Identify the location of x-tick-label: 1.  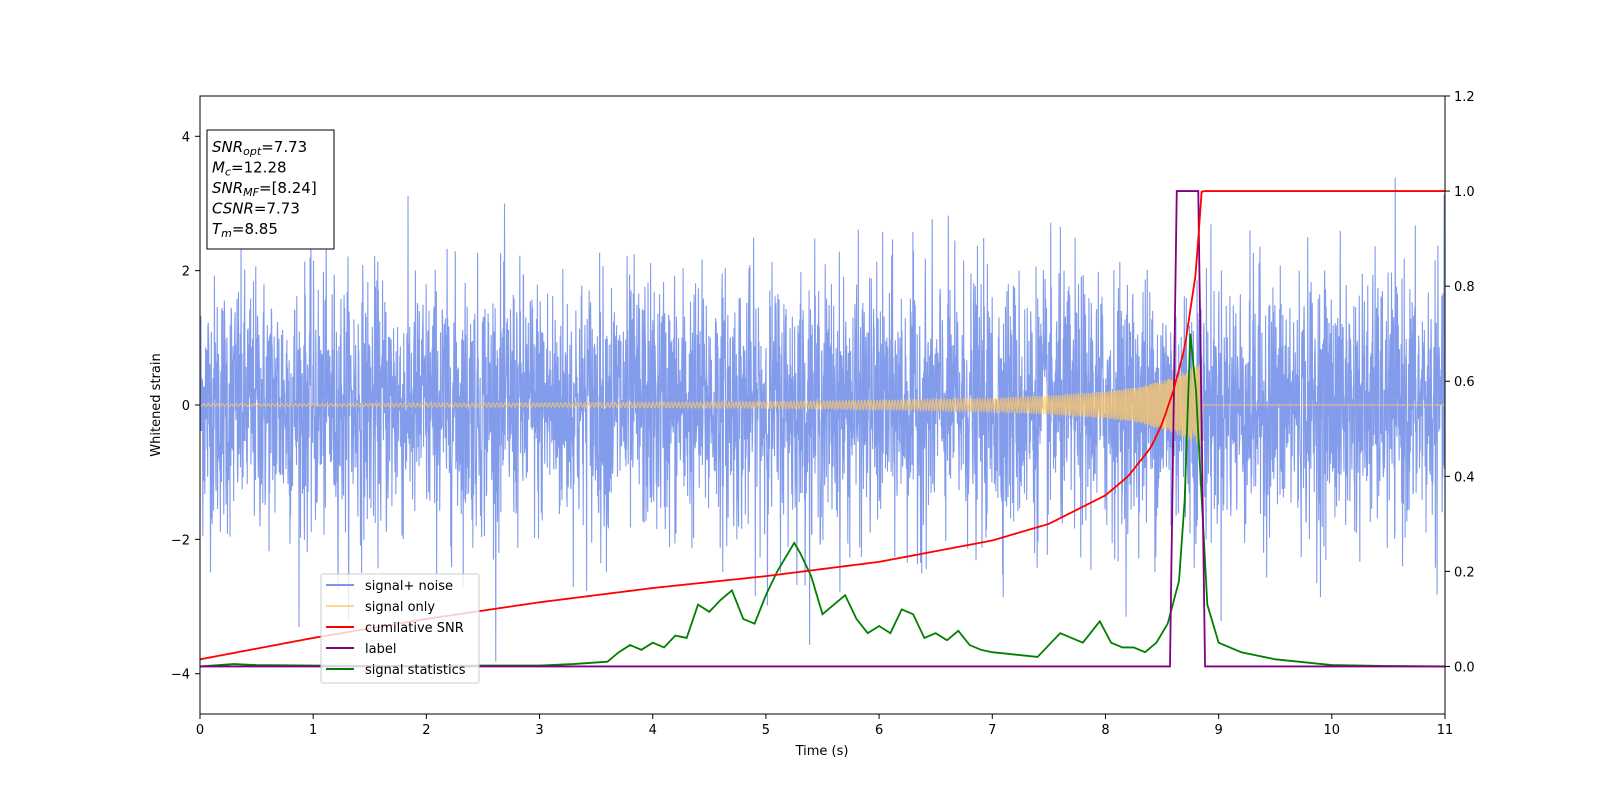
(313, 730).